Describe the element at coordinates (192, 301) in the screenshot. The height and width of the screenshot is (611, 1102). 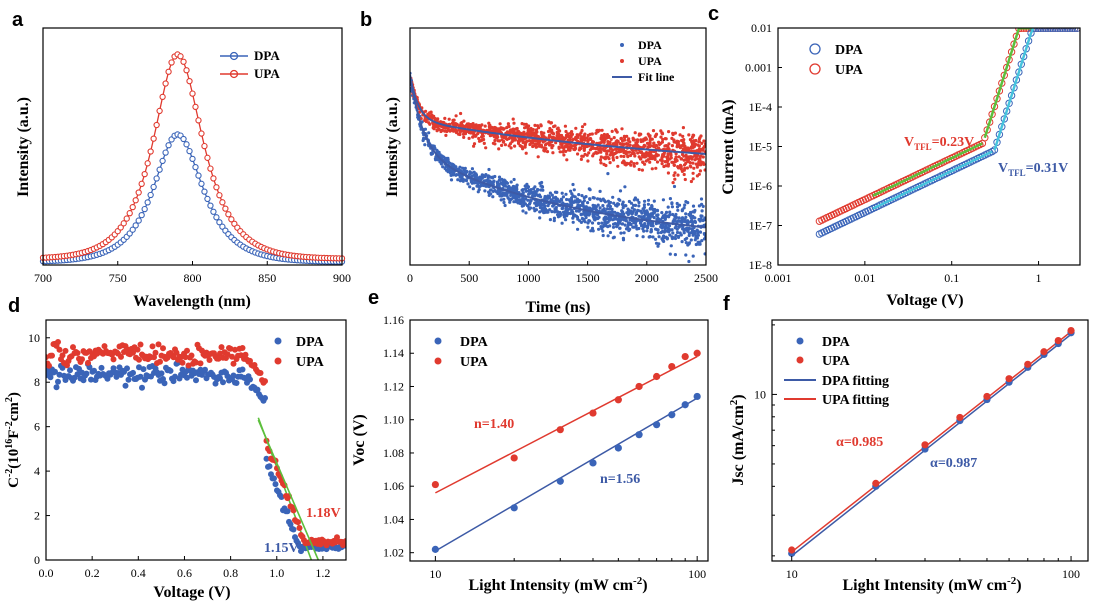
I see `panel-a-xlabel: Wavelength (nm)` at that location.